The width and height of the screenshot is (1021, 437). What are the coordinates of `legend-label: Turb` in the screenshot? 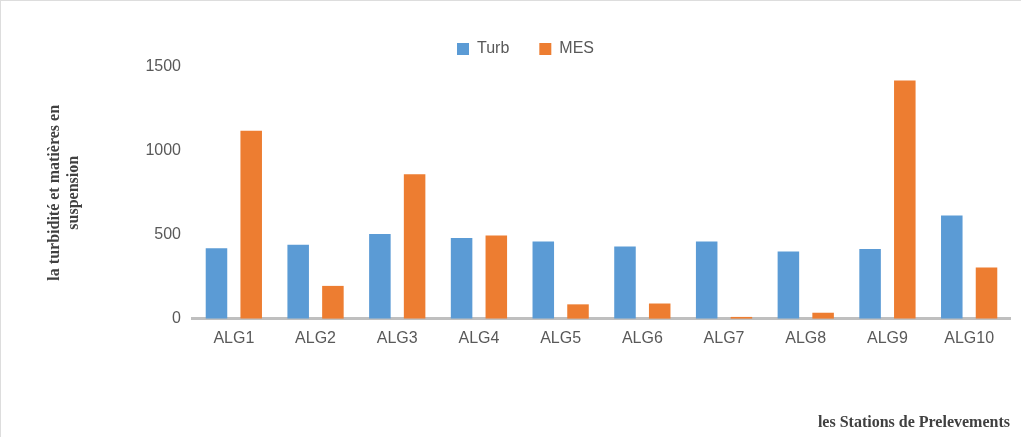 It's located at (493, 48).